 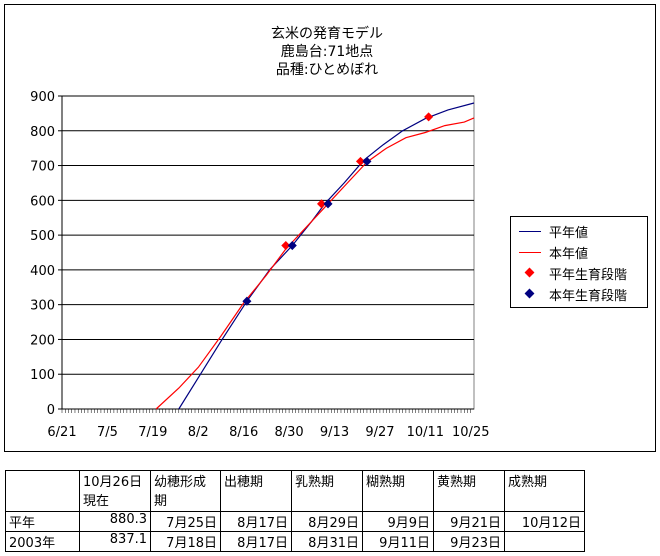 I want to click on legend-label: 平年生育段階, so click(x=588, y=275).